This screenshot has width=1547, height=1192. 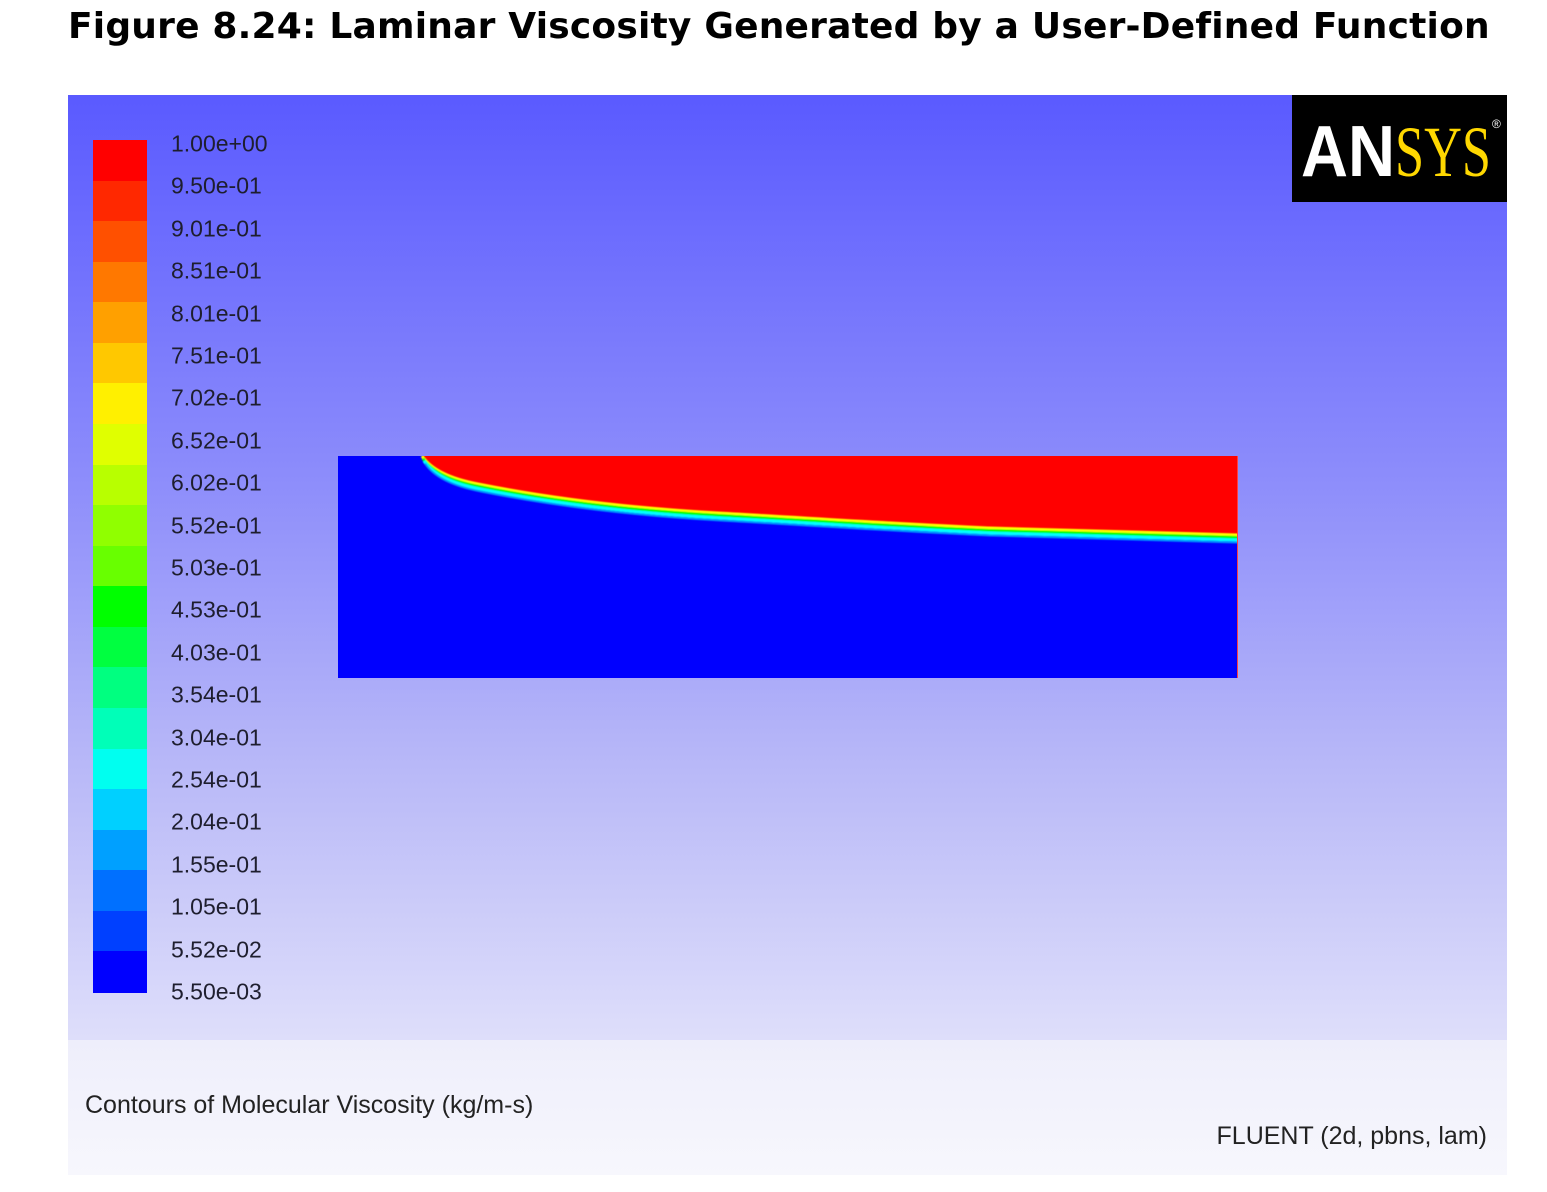 What do you see at coordinates (216, 567) in the screenshot?
I see `colorbar-label: 5.03e-01` at bounding box center [216, 567].